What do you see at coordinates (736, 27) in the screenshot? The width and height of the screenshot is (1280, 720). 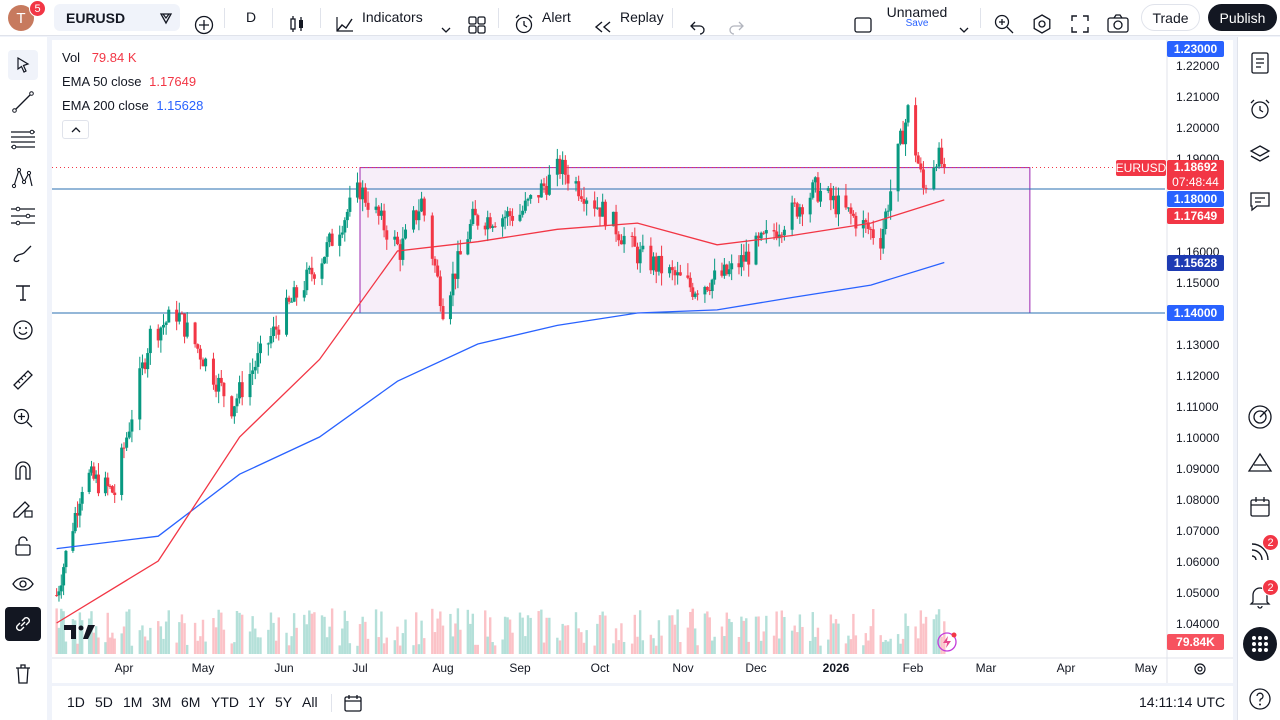 I see `redo-icon` at bounding box center [736, 27].